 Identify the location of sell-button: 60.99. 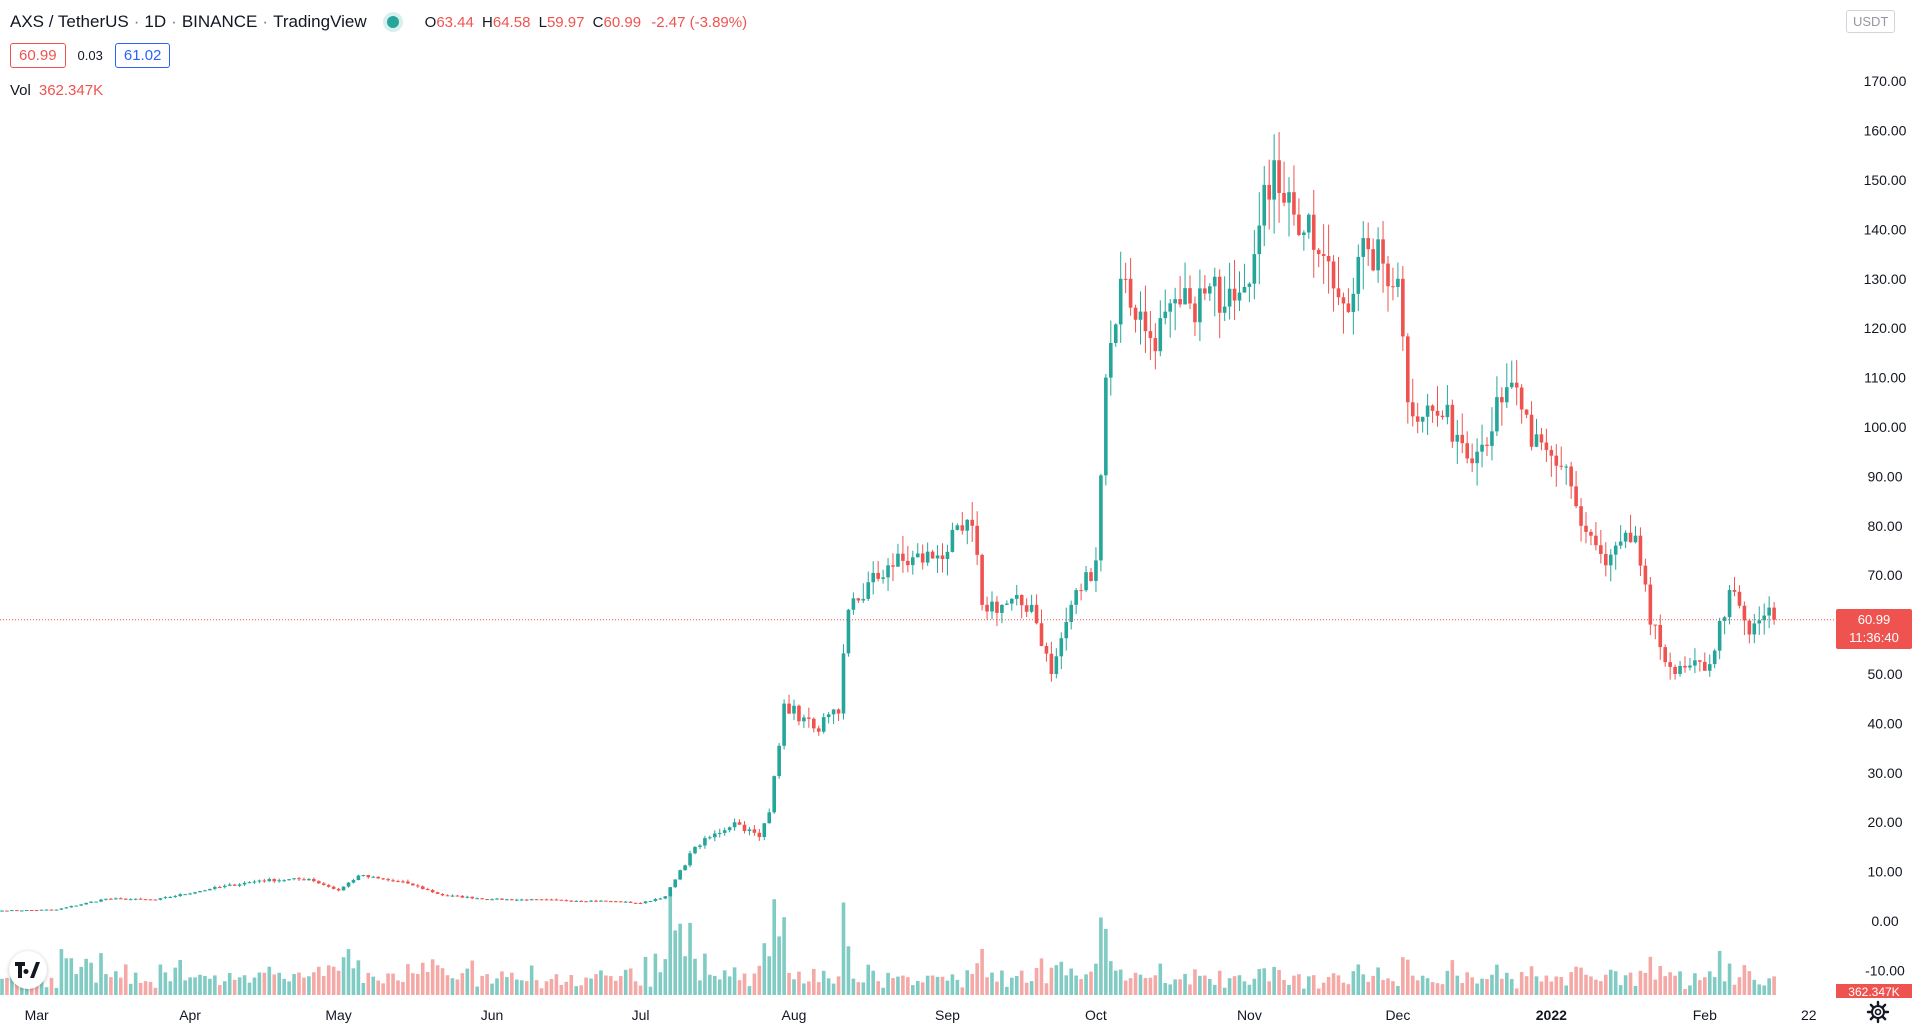
(38, 55).